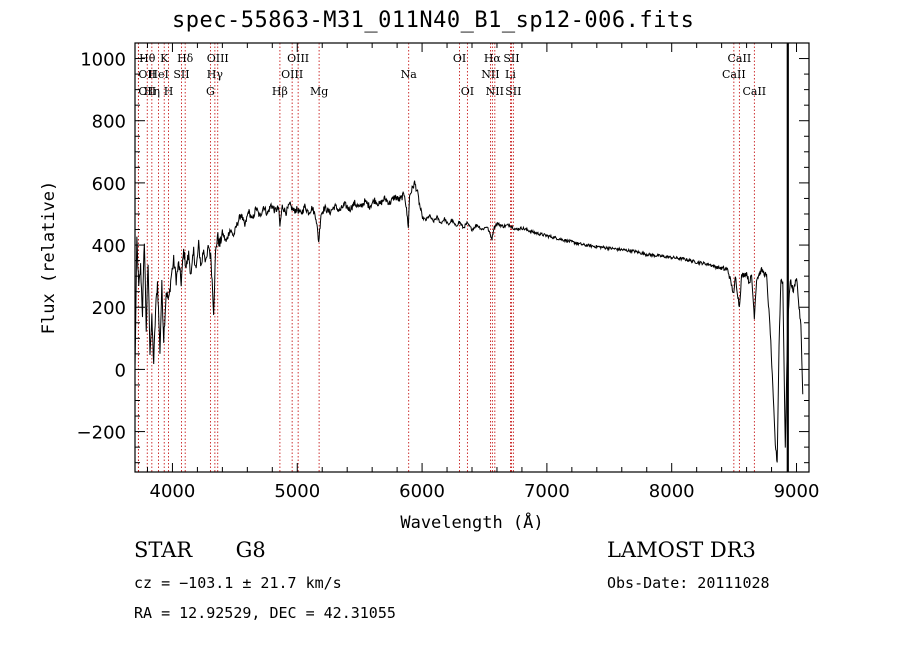 This screenshot has height=649, width=900. I want to click on y-tick-label: 0, so click(120, 370).